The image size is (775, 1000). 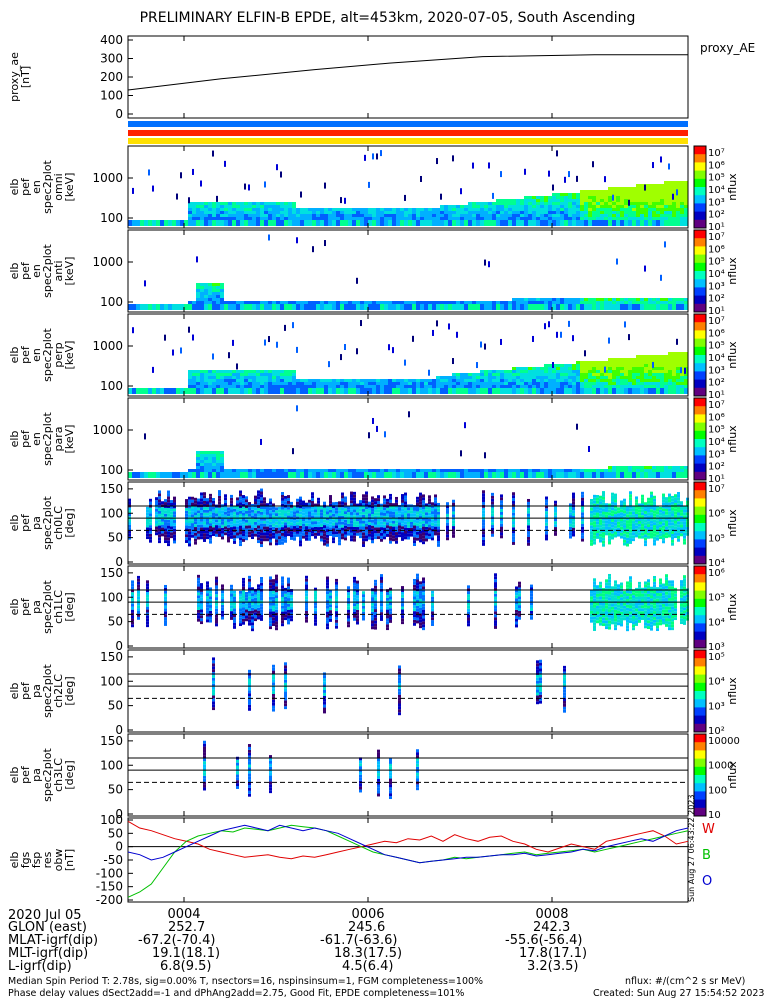 I want to click on spec-anti-colorbar-segment, so click(x=700, y=242).